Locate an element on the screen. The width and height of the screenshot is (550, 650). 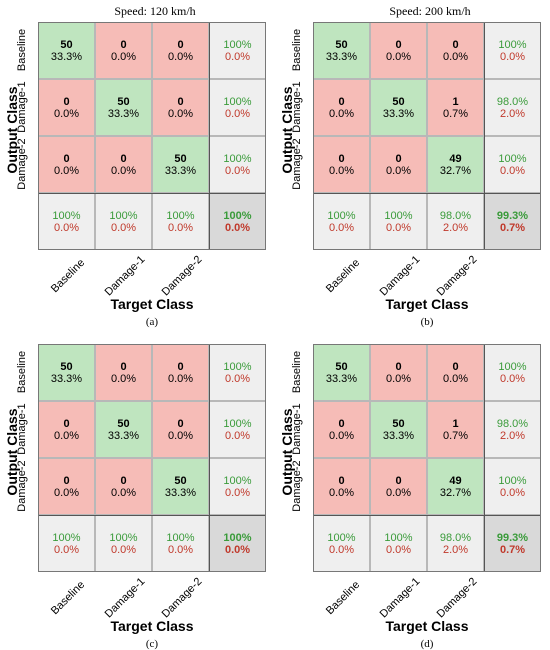
matrix-cell-error: 1 0.7% is located at coordinates (455, 429).